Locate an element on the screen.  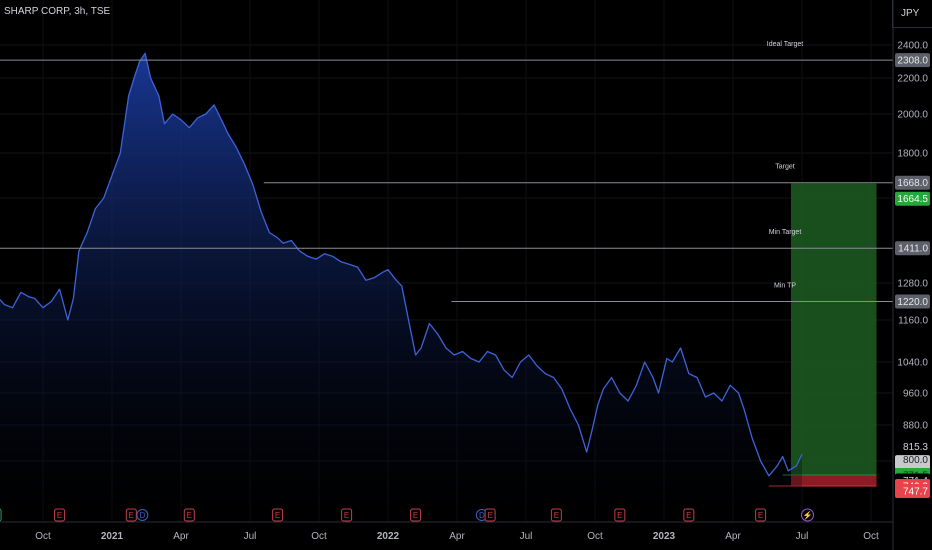
y-tick-label: 960.0 is located at coordinates (915, 394).